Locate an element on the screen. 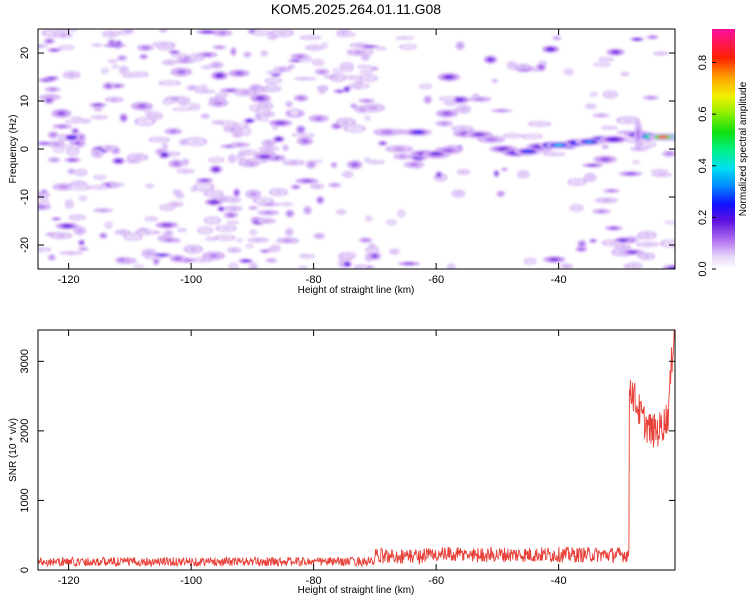  y-tick-label: 2000 is located at coordinates (25, 431).